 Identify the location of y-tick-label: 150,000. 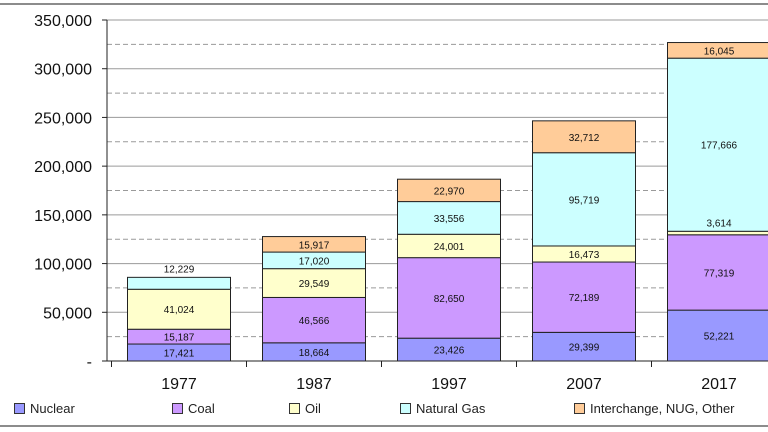
(63, 216).